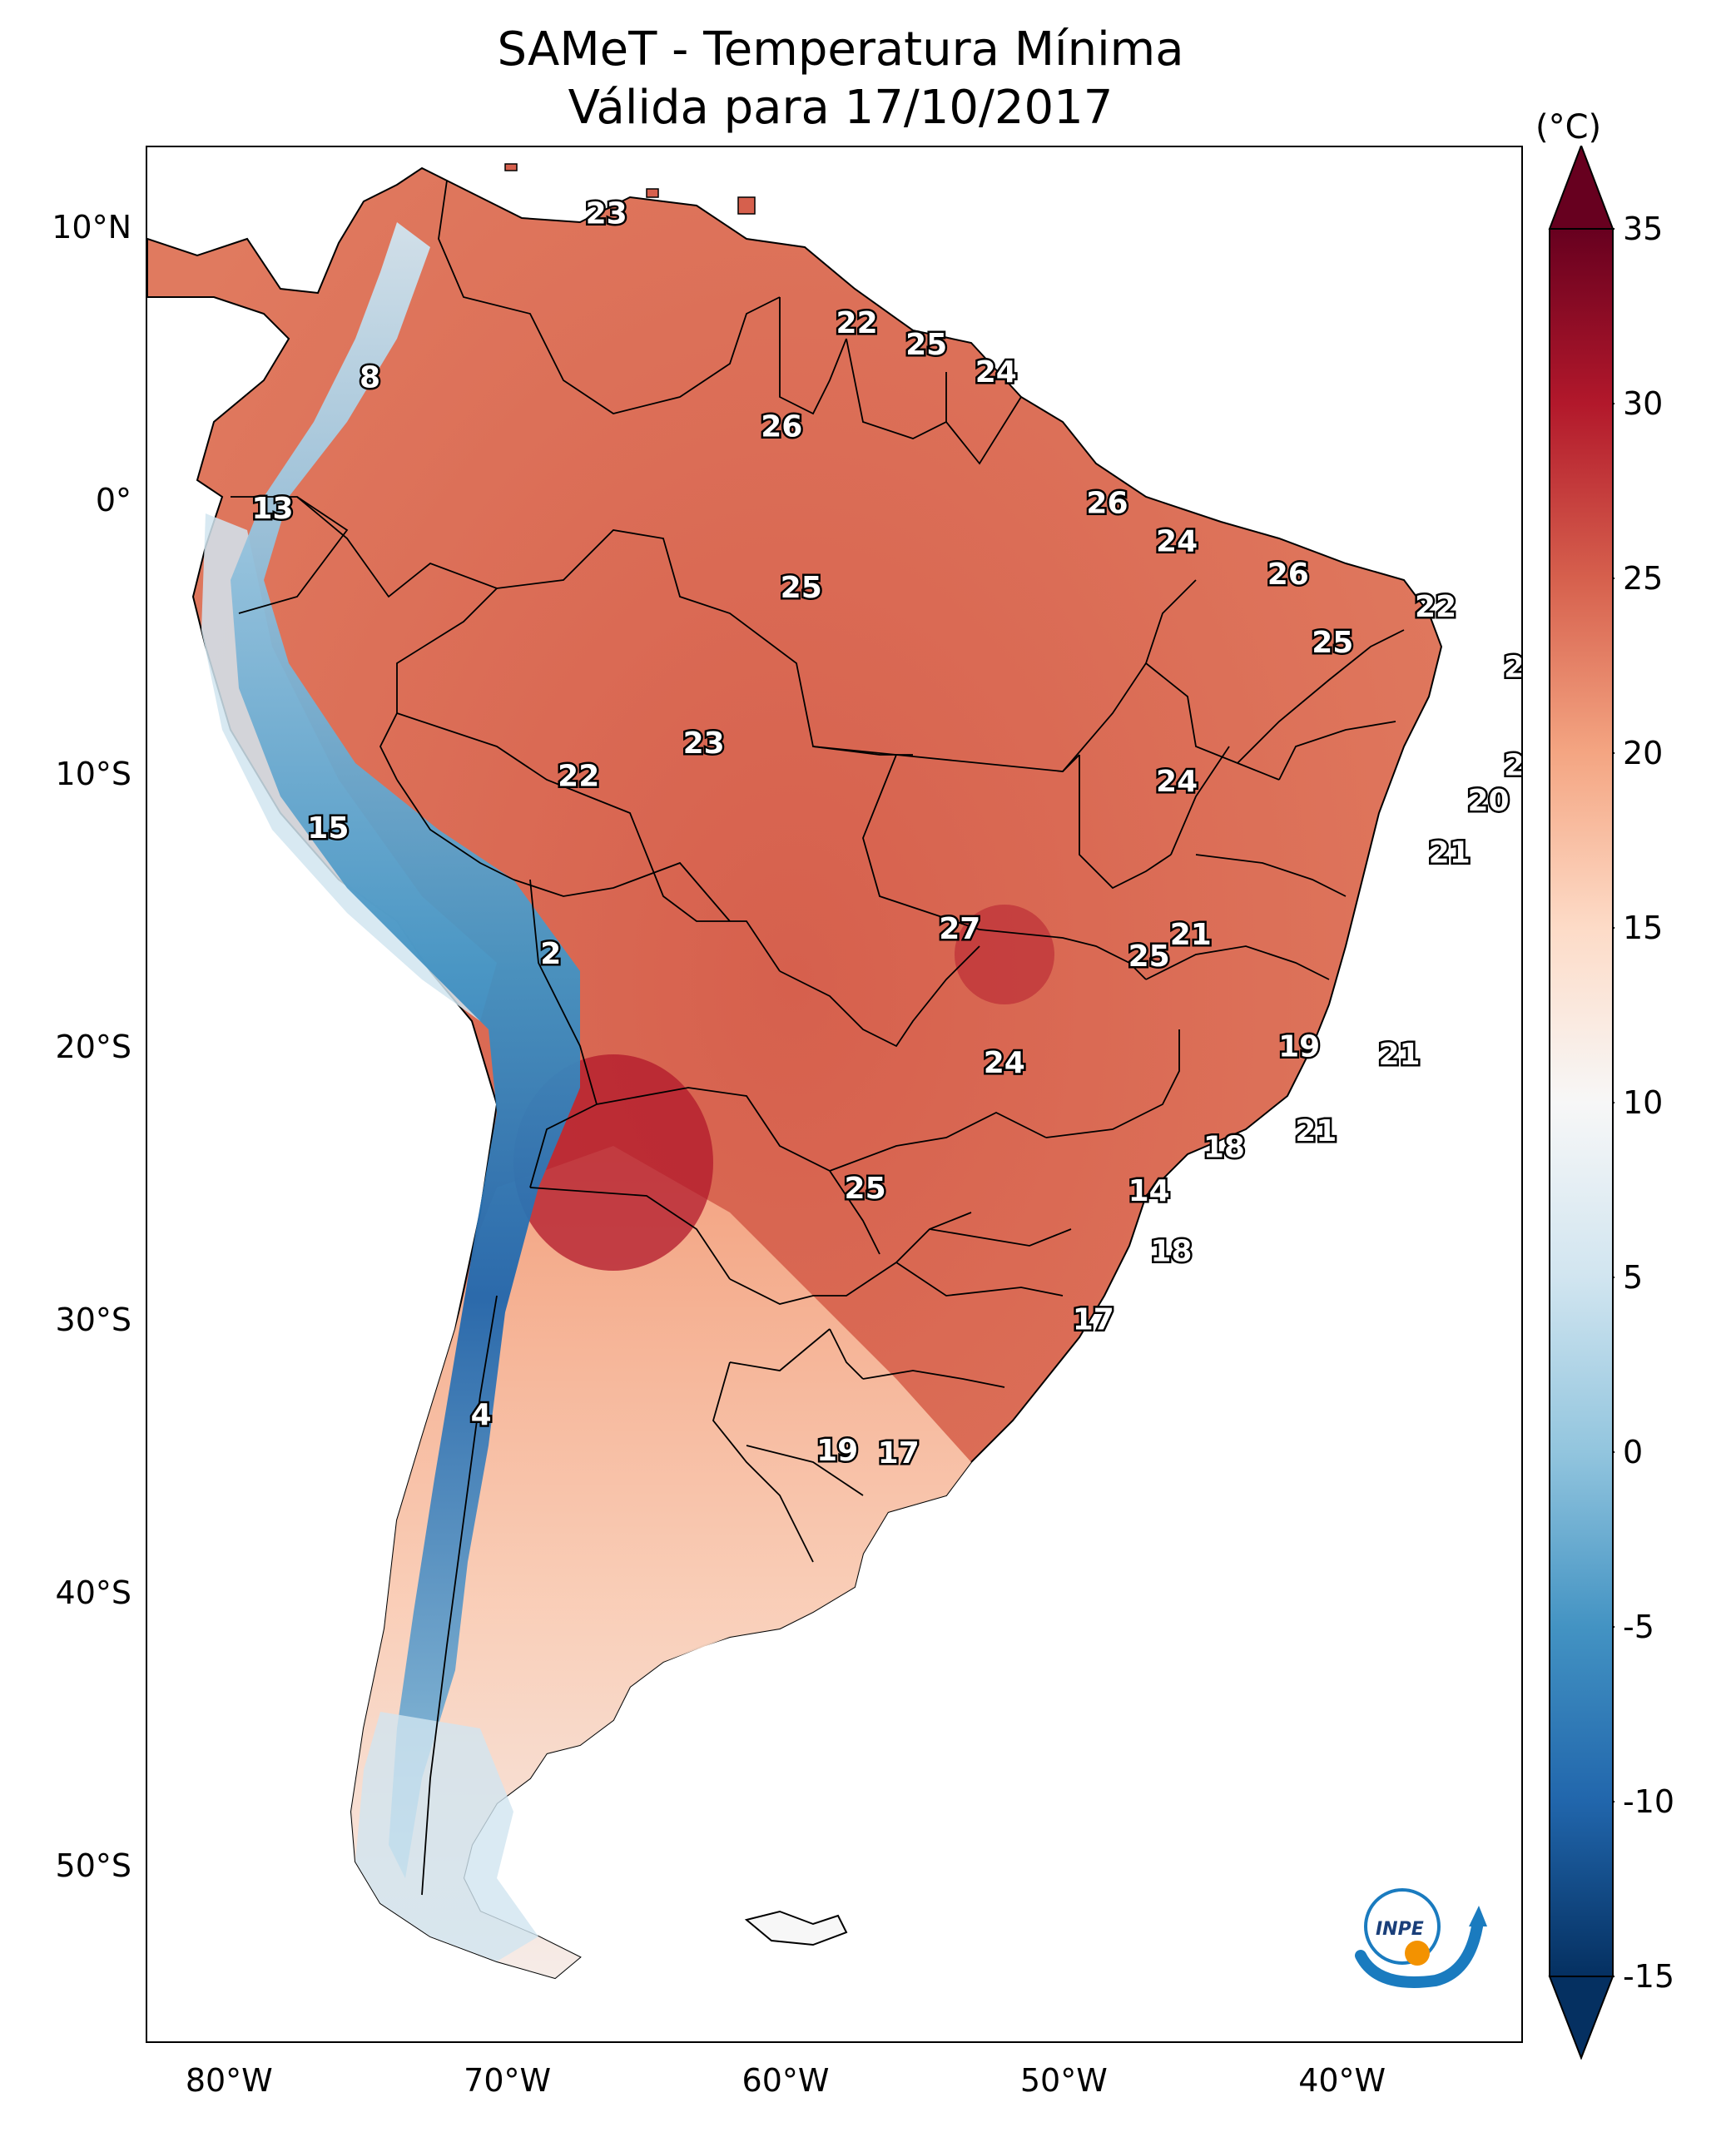 This screenshot has width=1736, height=2152. What do you see at coordinates (1643, 753) in the screenshot?
I see `colorbar-tick-label: 20` at bounding box center [1643, 753].